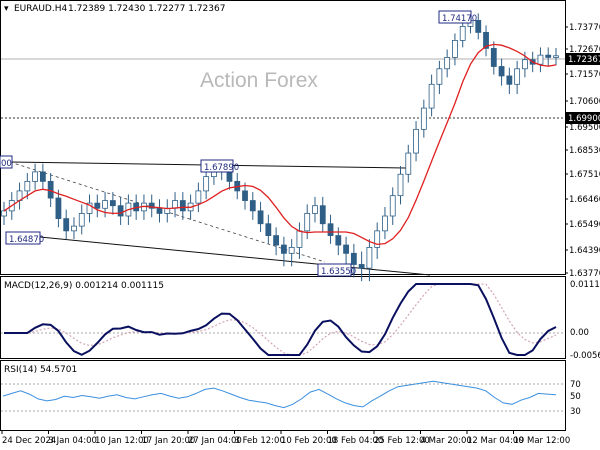 Image resolution: width=600 pixels, height=450 pixels. Describe the element at coordinates (122, 441) in the screenshot. I see `time-tick: 10 Jan 12:00` at that location.